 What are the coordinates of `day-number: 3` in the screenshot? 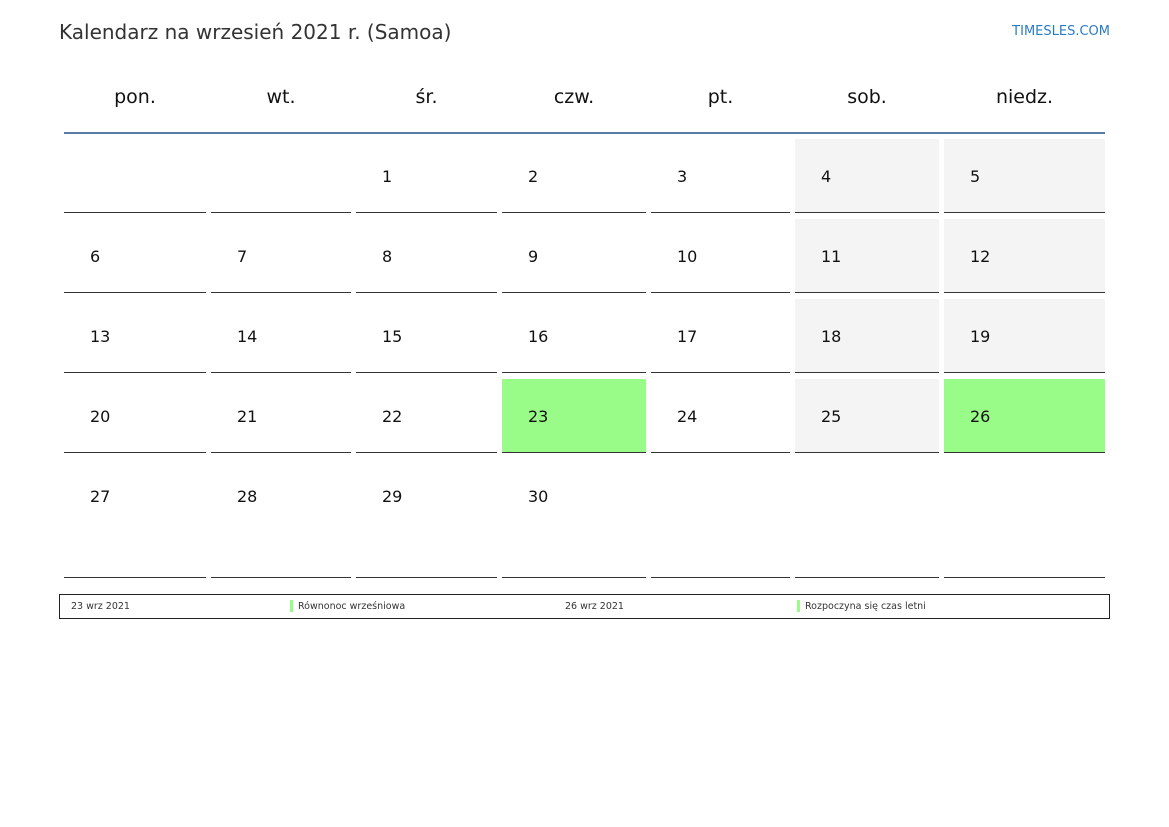 It's located at (682, 176).